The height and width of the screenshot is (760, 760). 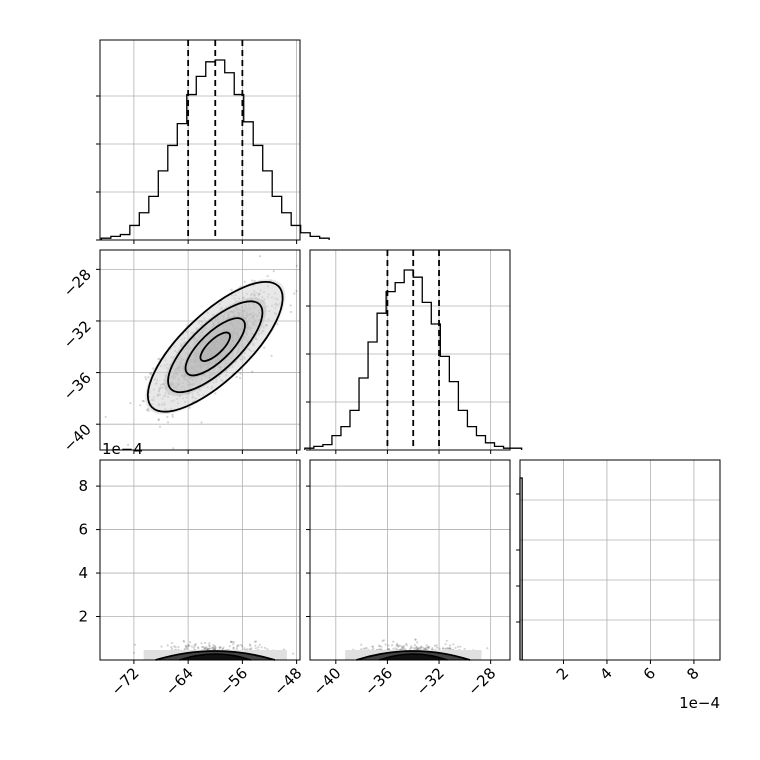 What do you see at coordinates (200, 560) in the screenshot?
I see `panel-3-1-grid` at bounding box center [200, 560].